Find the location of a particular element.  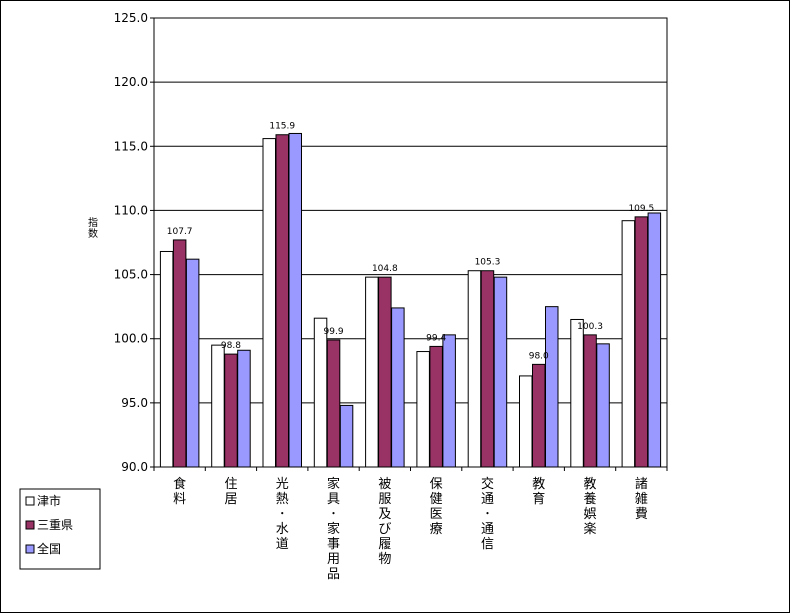

y-axis-label: 指数 is located at coordinates (93, 228).